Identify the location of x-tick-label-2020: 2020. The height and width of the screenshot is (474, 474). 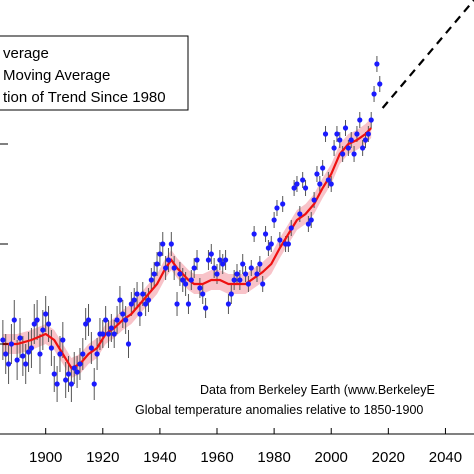
(388, 457).